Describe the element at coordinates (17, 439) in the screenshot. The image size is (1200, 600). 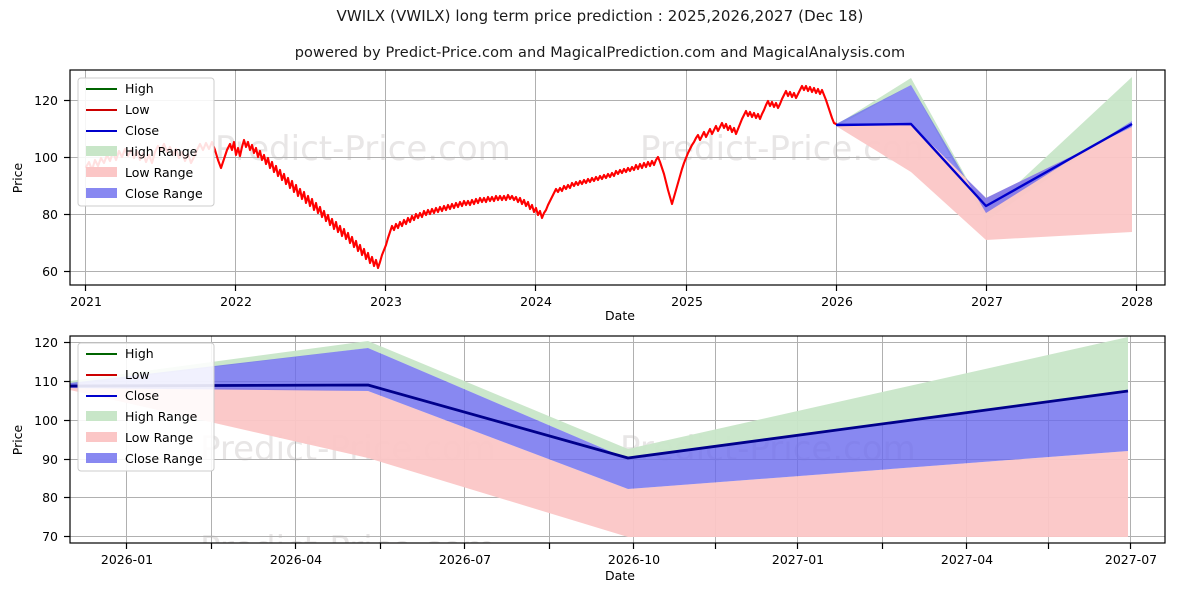
I see `detail-ylabel: Price` at that location.